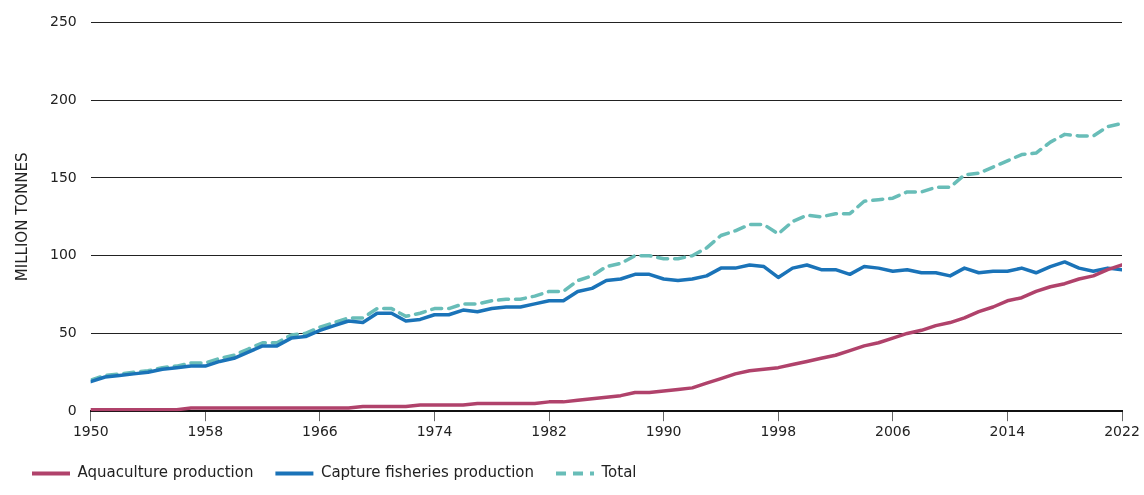 The image size is (1144, 495). What do you see at coordinates (893, 431) in the screenshot?
I see `x-tick-label: 2006` at bounding box center [893, 431].